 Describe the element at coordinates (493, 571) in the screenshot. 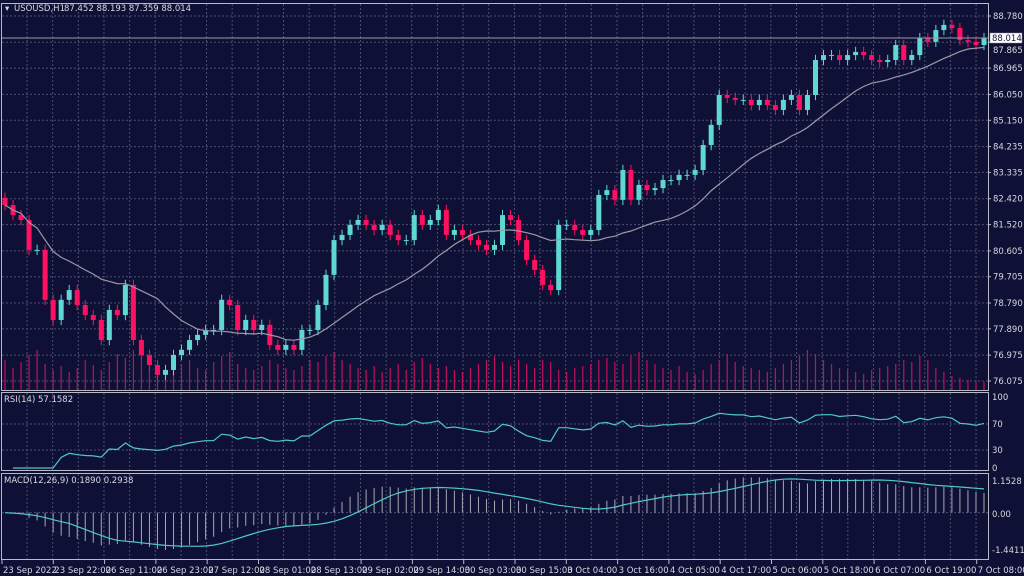

I see `time-tick-label: 30 Sep 03:00` at that location.